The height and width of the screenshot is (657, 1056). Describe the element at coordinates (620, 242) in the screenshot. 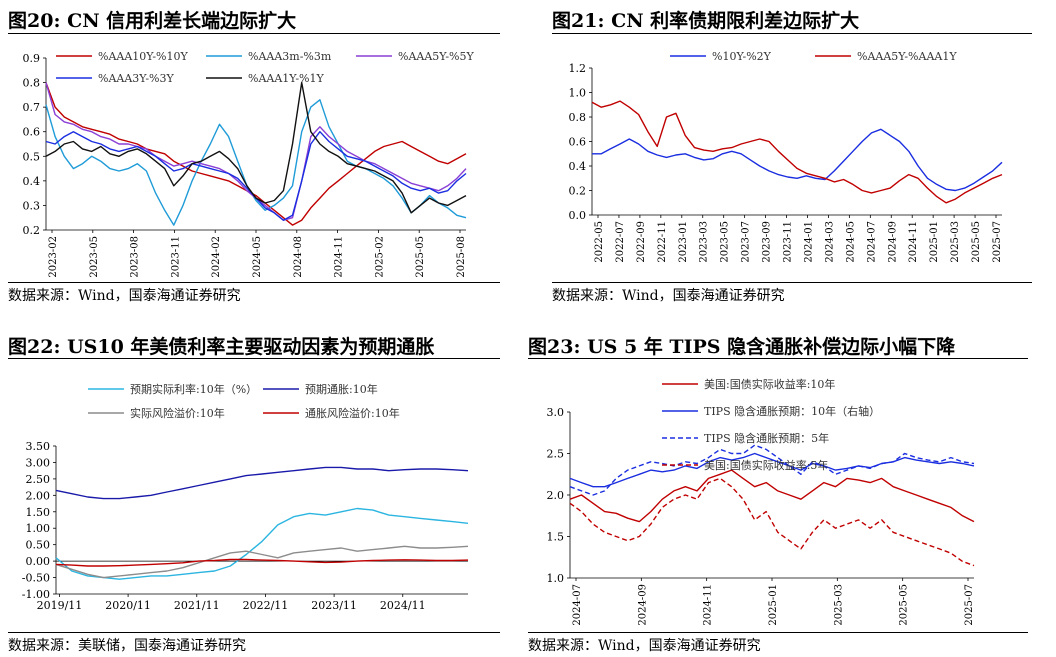

I see `x-tick-label: 2022-07` at that location.